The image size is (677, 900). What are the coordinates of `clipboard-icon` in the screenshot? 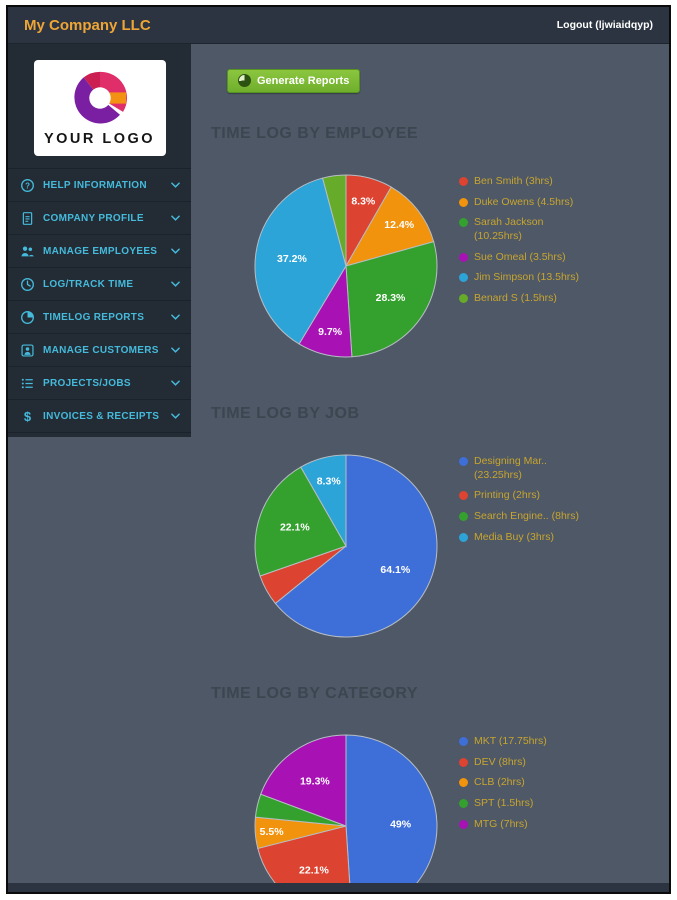 It's located at (27, 218).